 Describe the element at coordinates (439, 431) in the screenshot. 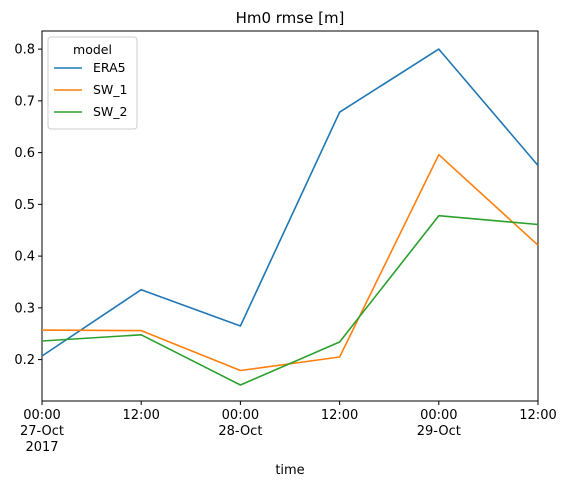

I see `x-tick-label: 29-Oct` at that location.